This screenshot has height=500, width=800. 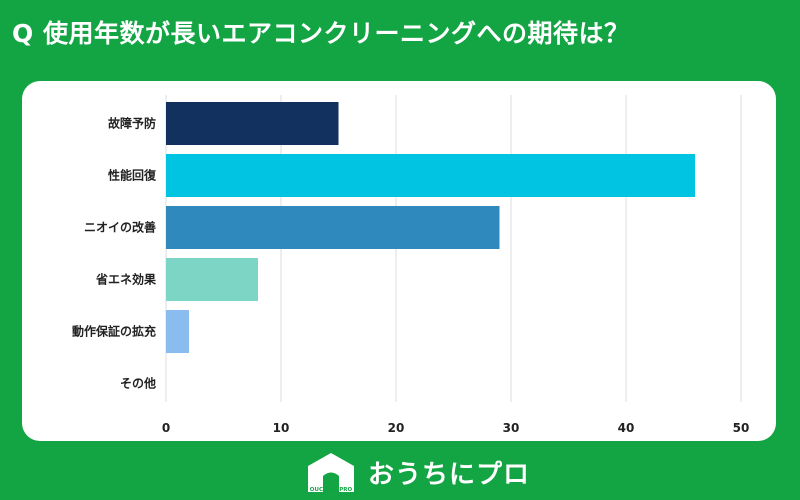 I want to click on category-label: 故障予防, so click(x=132, y=123).